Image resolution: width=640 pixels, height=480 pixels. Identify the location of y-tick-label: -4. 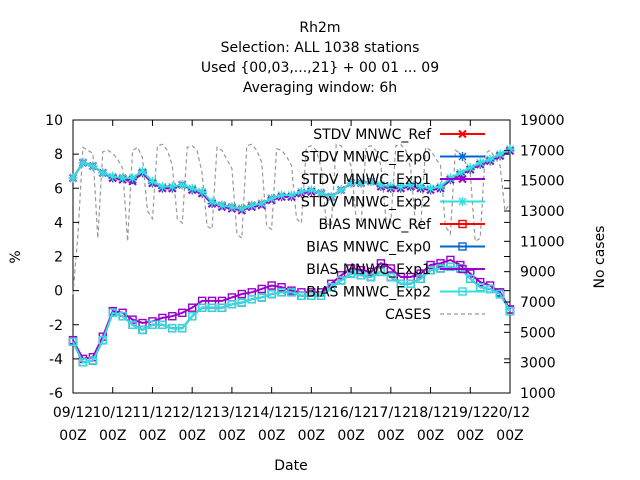
(56, 360).